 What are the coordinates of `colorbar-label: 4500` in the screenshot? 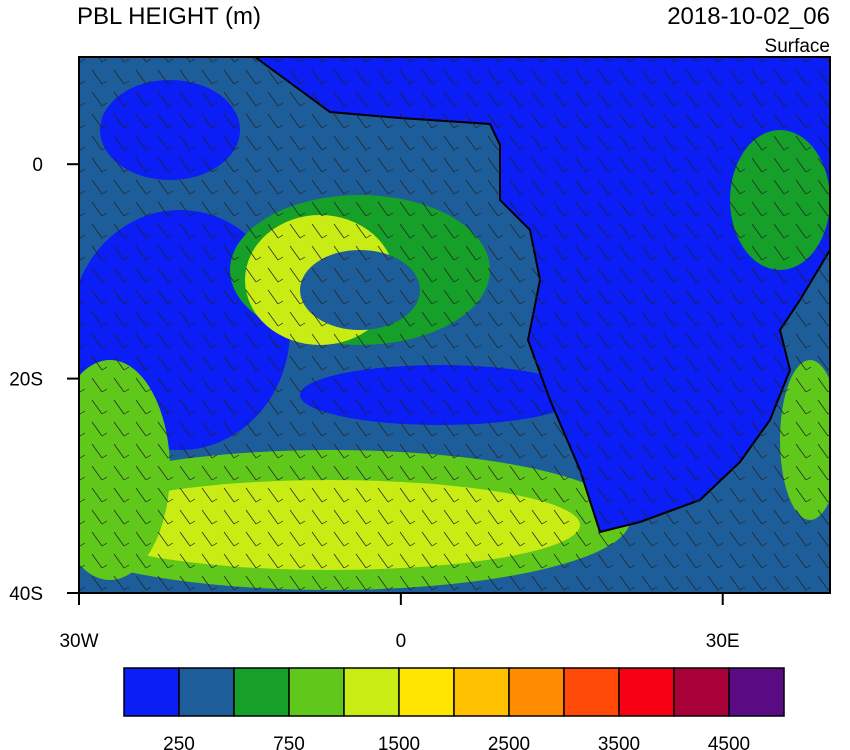 It's located at (729, 742).